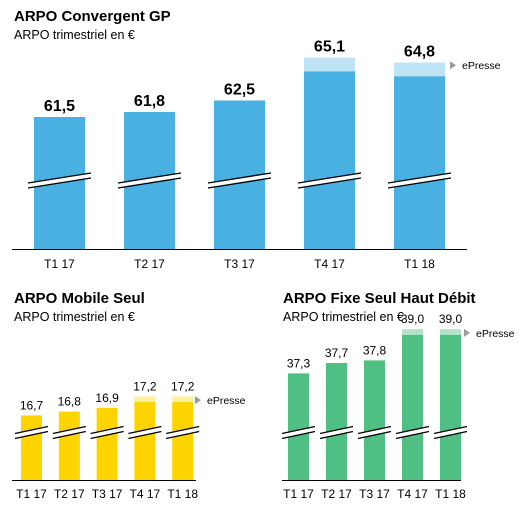  What do you see at coordinates (337, 353) in the screenshot?
I see `bar-value-label: 37,7` at bounding box center [337, 353].